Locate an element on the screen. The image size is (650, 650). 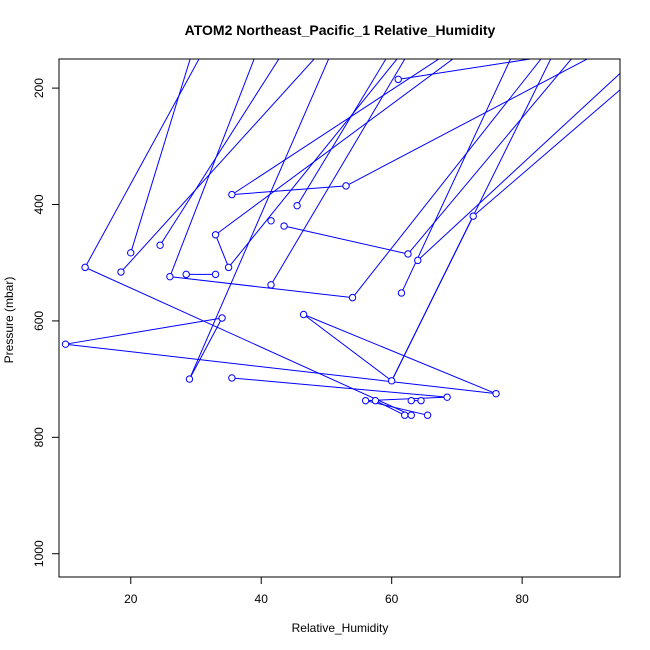
x-tick-label: 20 is located at coordinates (131, 599).